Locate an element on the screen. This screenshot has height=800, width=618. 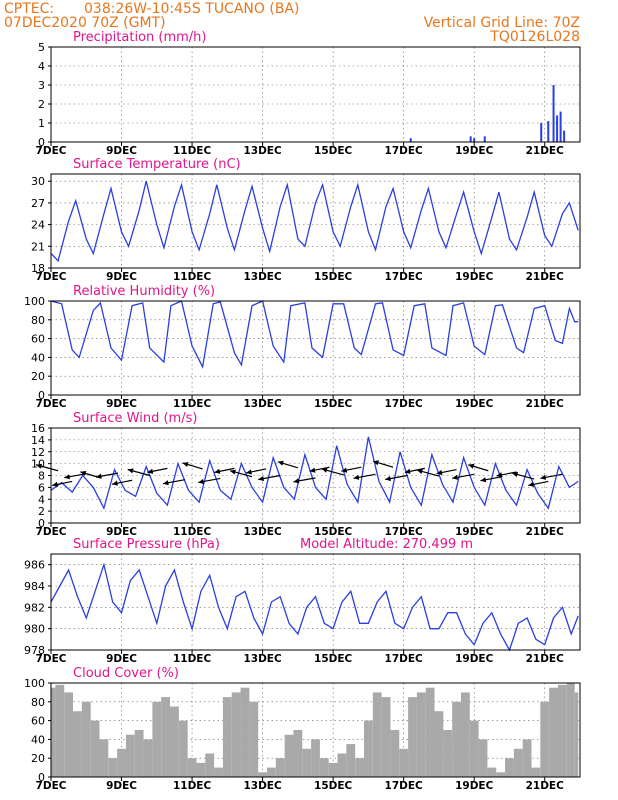
y-tick-label: 16 is located at coordinates (38, 428).